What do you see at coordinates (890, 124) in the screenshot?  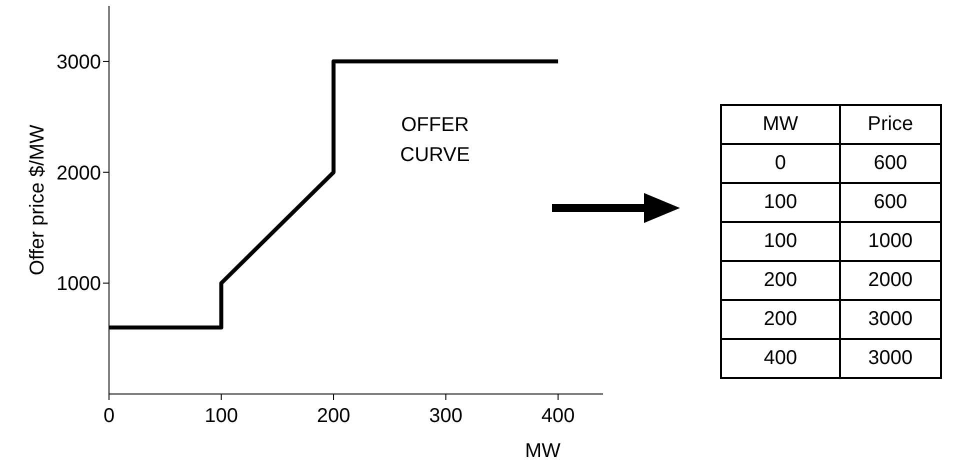 I see `text: Price` at bounding box center [890, 124].